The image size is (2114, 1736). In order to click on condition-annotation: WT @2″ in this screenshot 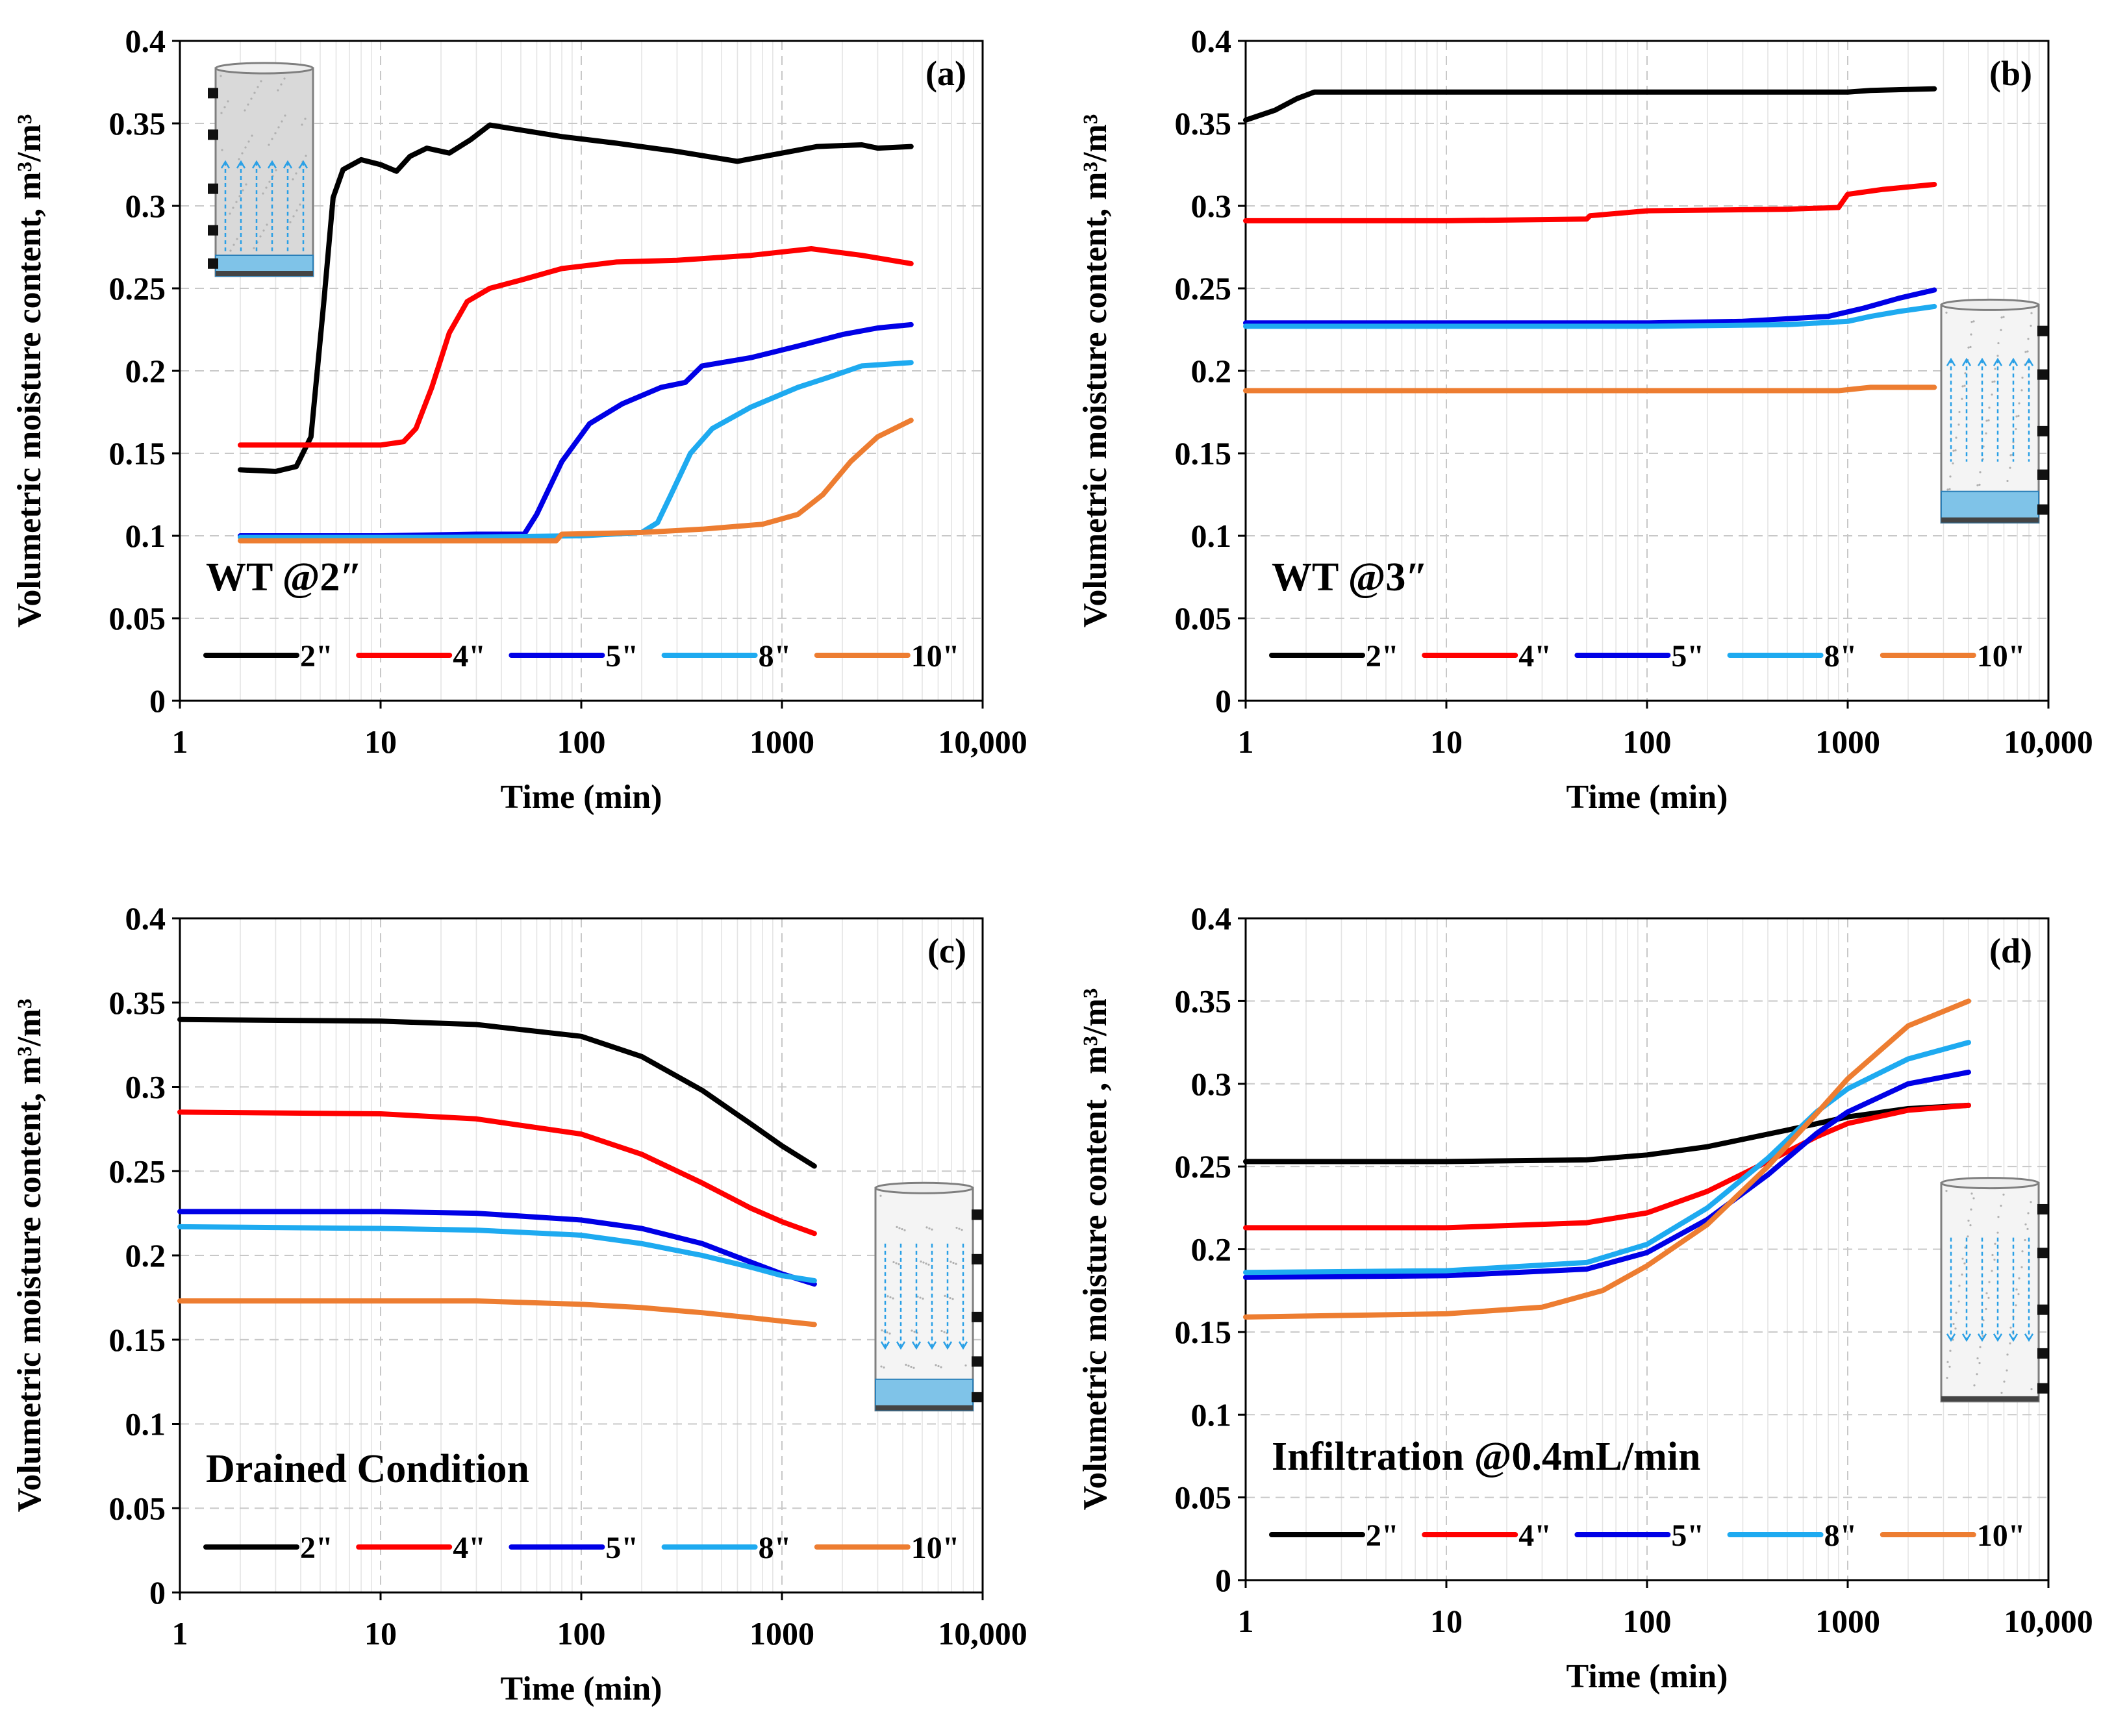, I will do `click(284, 577)`.